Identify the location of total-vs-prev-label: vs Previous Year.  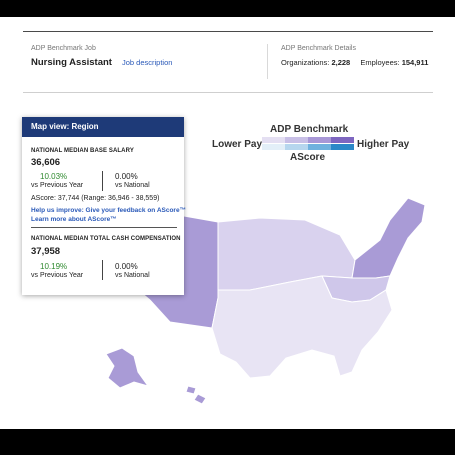
(57, 275).